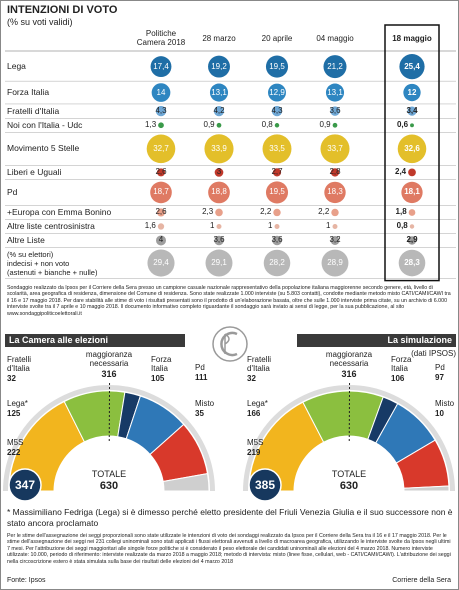 The image size is (459, 590). What do you see at coordinates (251, 378) in the screenshot?
I see `party-seats: 32` at bounding box center [251, 378].